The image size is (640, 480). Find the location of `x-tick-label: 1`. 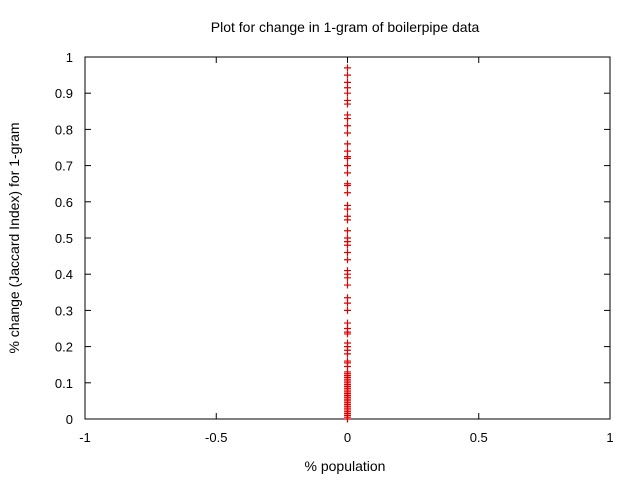

x-tick-label: 1 is located at coordinates (609, 437).